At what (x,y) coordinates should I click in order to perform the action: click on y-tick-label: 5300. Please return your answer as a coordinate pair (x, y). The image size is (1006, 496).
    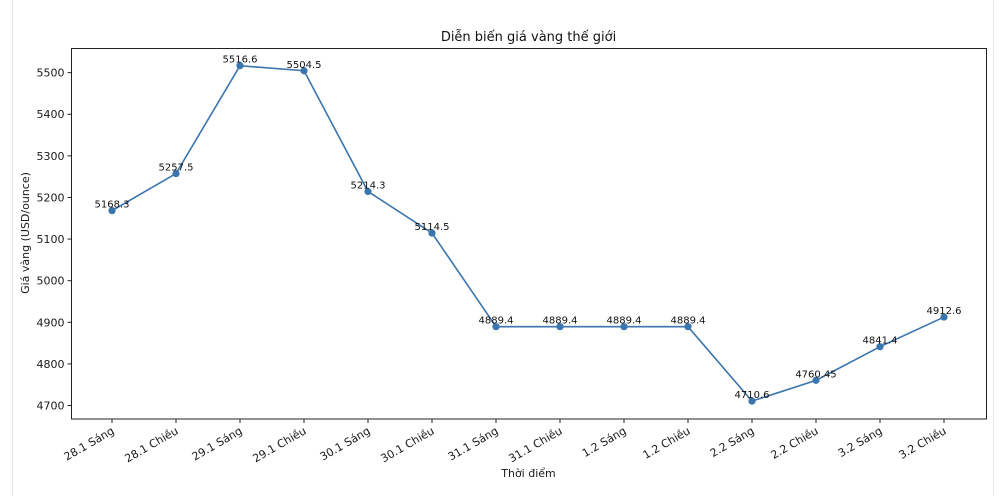
    Looking at the image, I should click on (51, 156).